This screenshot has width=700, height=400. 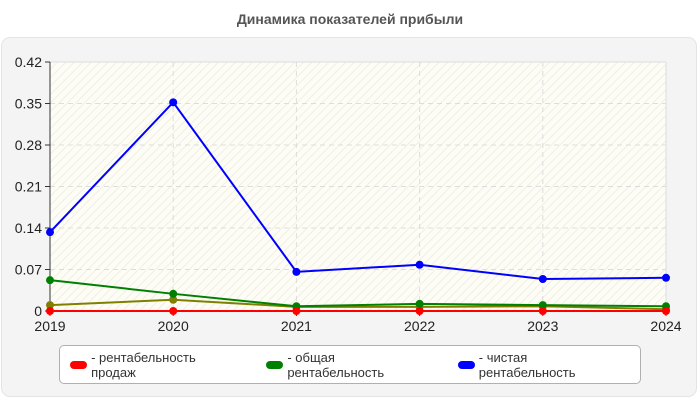 What do you see at coordinates (79, 364) in the screenshot?
I see `legend-swatch-red` at bounding box center [79, 364].